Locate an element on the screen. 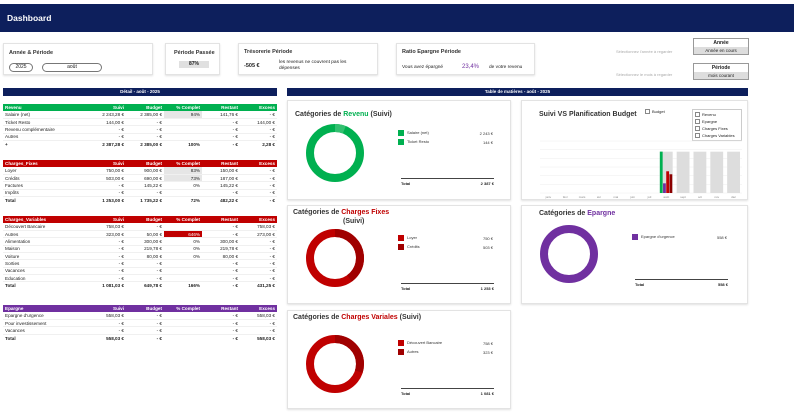  plan-legend-variables: Charges Variables is located at coordinates (717, 135).